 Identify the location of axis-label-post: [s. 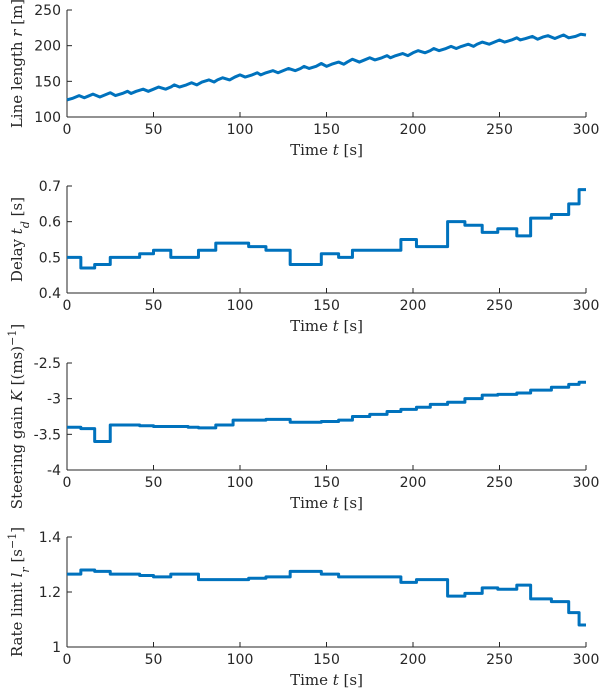
(17, 558).